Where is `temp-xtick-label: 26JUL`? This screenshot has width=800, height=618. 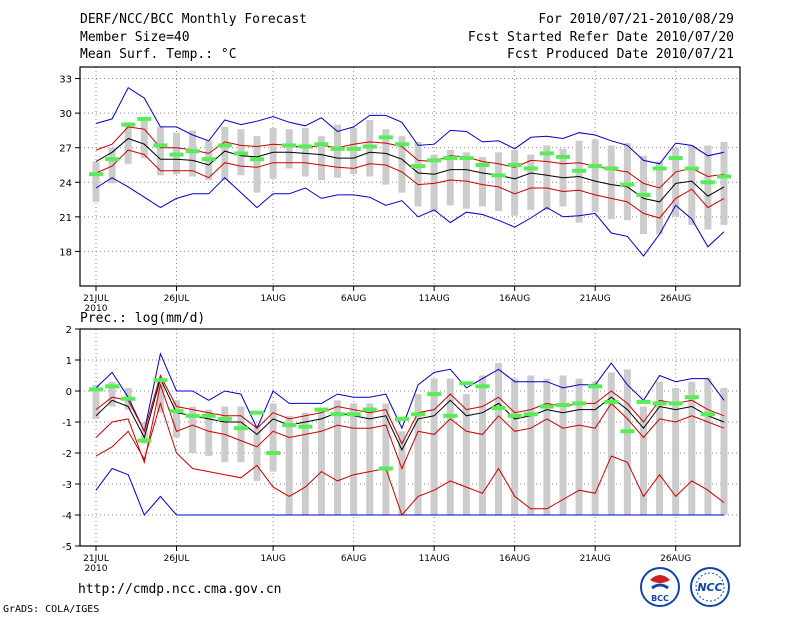
temp-xtick-label: 26JUL is located at coordinates (177, 299).